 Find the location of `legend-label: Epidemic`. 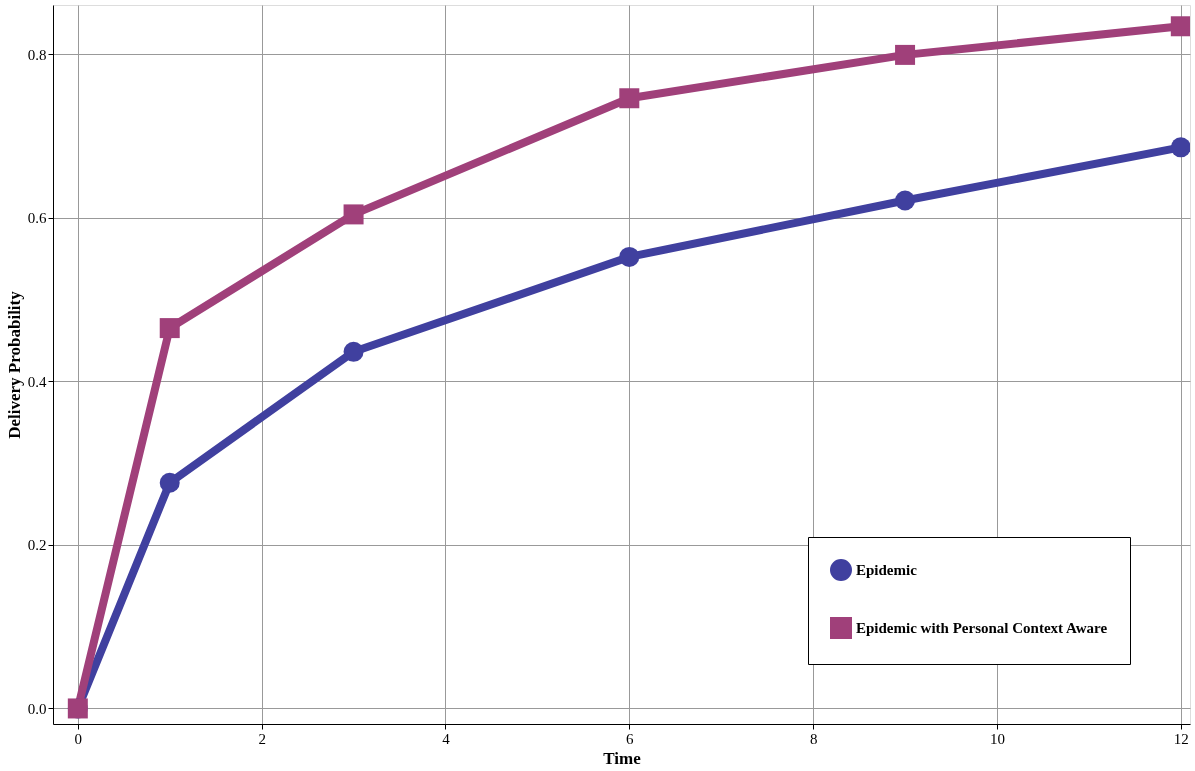

legend-label: Epidemic is located at coordinates (887, 570).